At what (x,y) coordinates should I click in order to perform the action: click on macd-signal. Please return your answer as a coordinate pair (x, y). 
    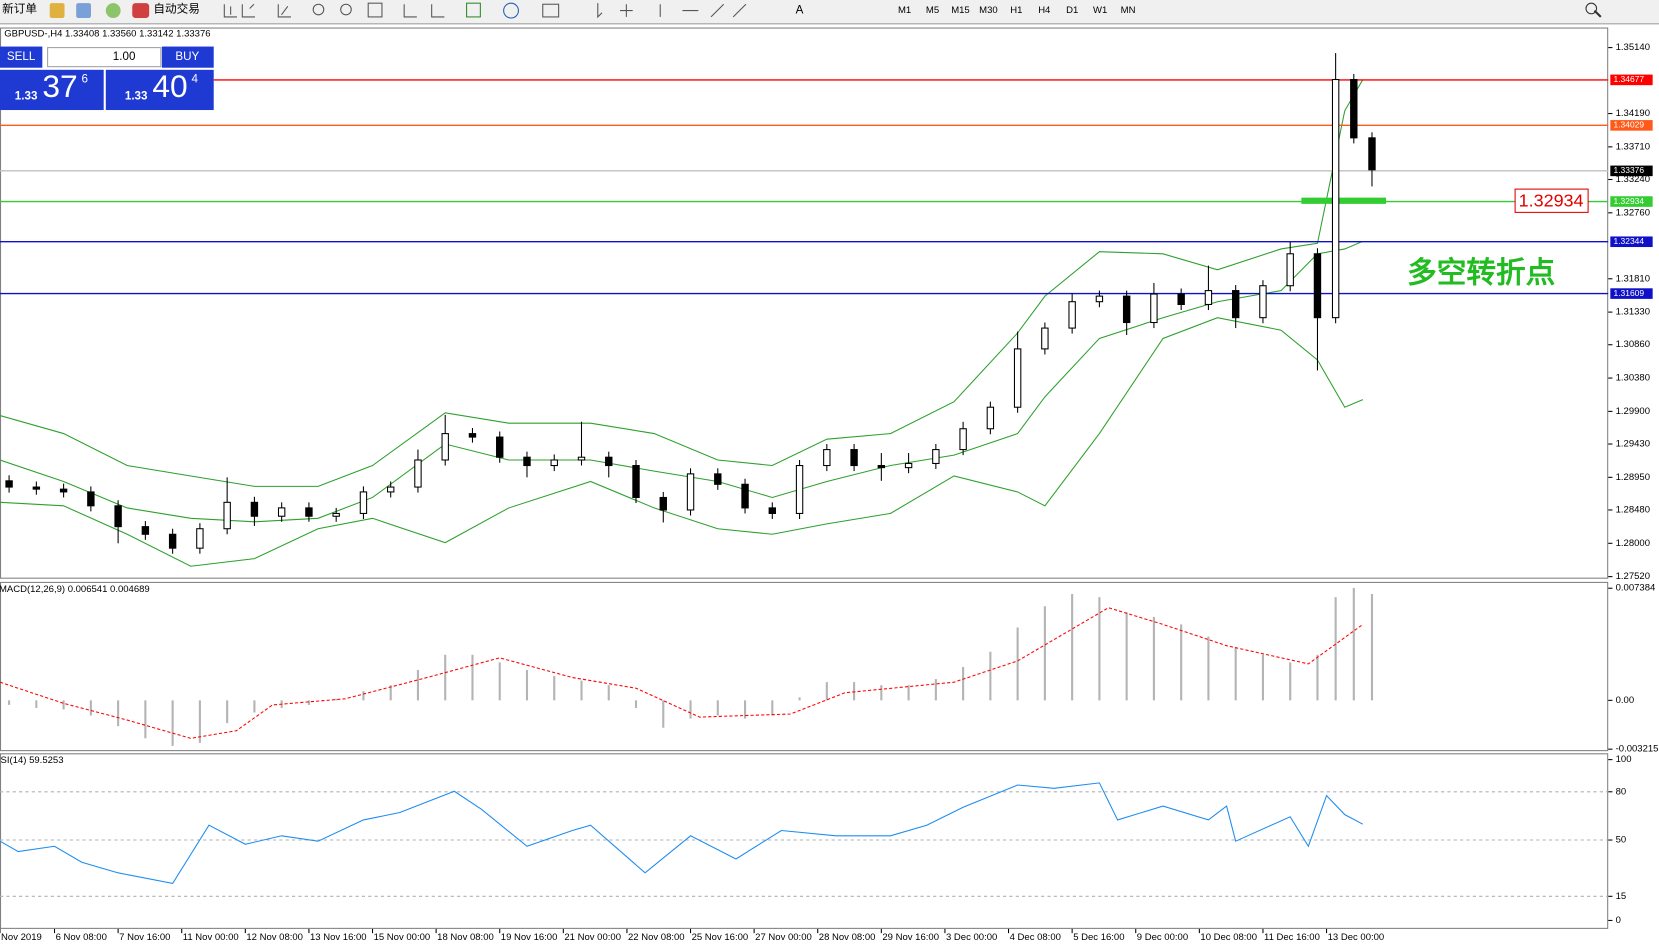
    Looking at the image, I should click on (682, 673).